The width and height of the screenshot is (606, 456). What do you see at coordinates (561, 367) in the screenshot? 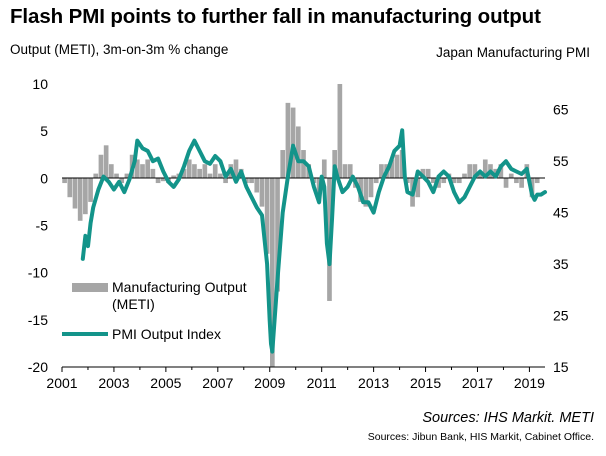
I see `right-tick-label-5: 15` at bounding box center [561, 367].